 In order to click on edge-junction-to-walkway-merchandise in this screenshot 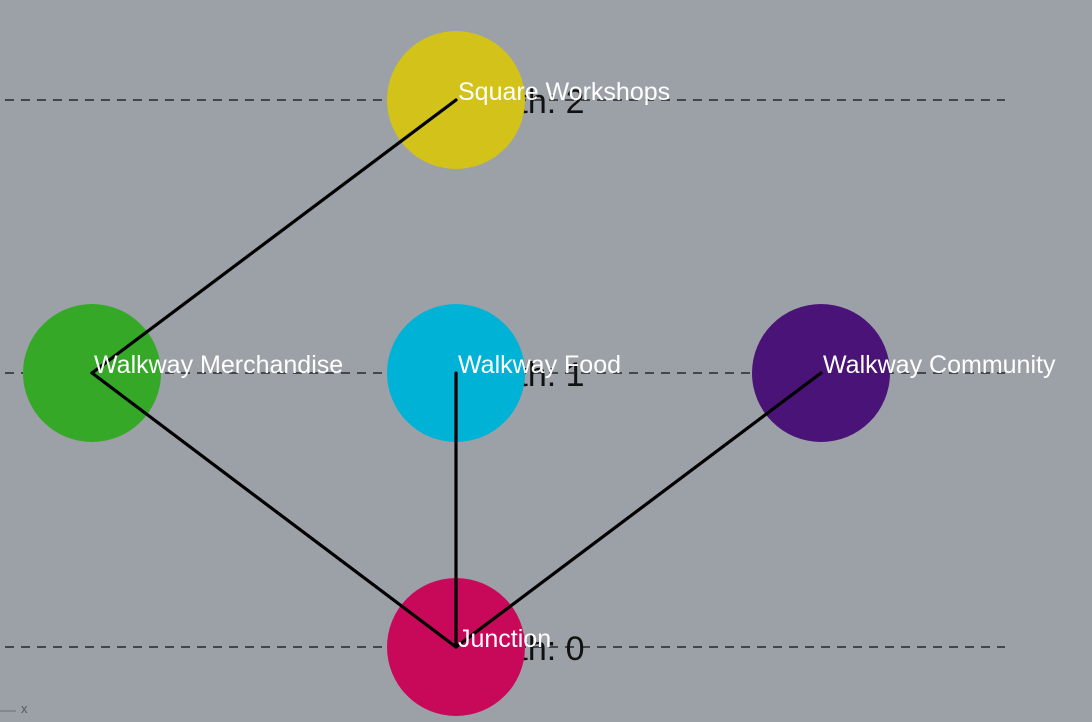, I will do `click(274, 510)`.